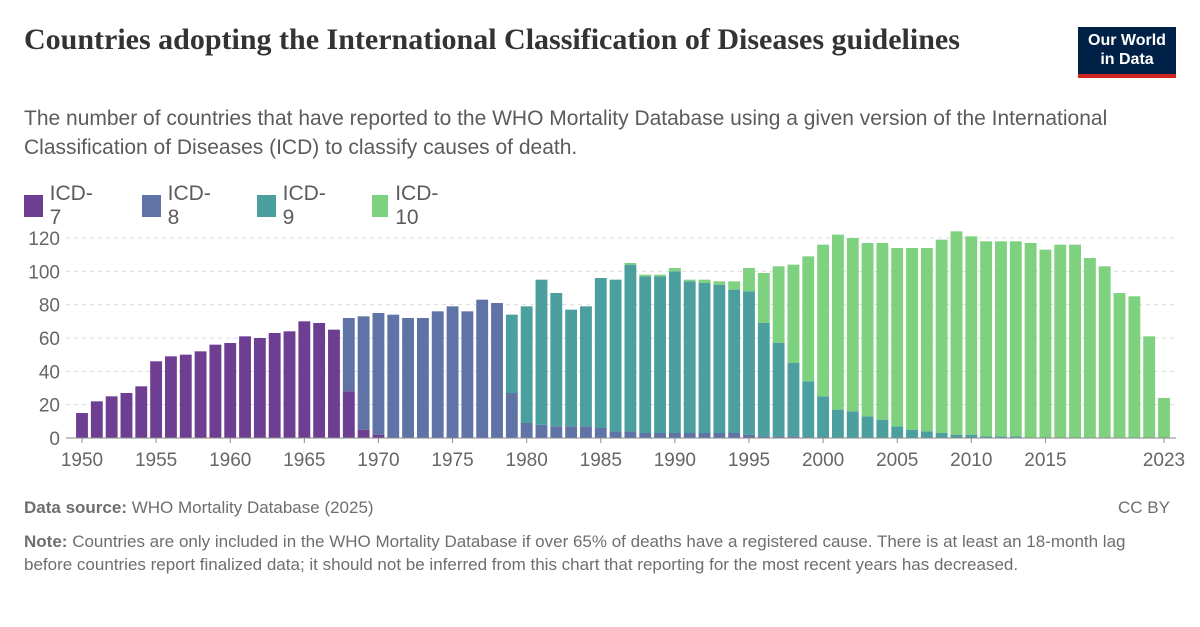  Describe the element at coordinates (763, 298) in the screenshot. I see `bar-icd-10-1996` at that location.